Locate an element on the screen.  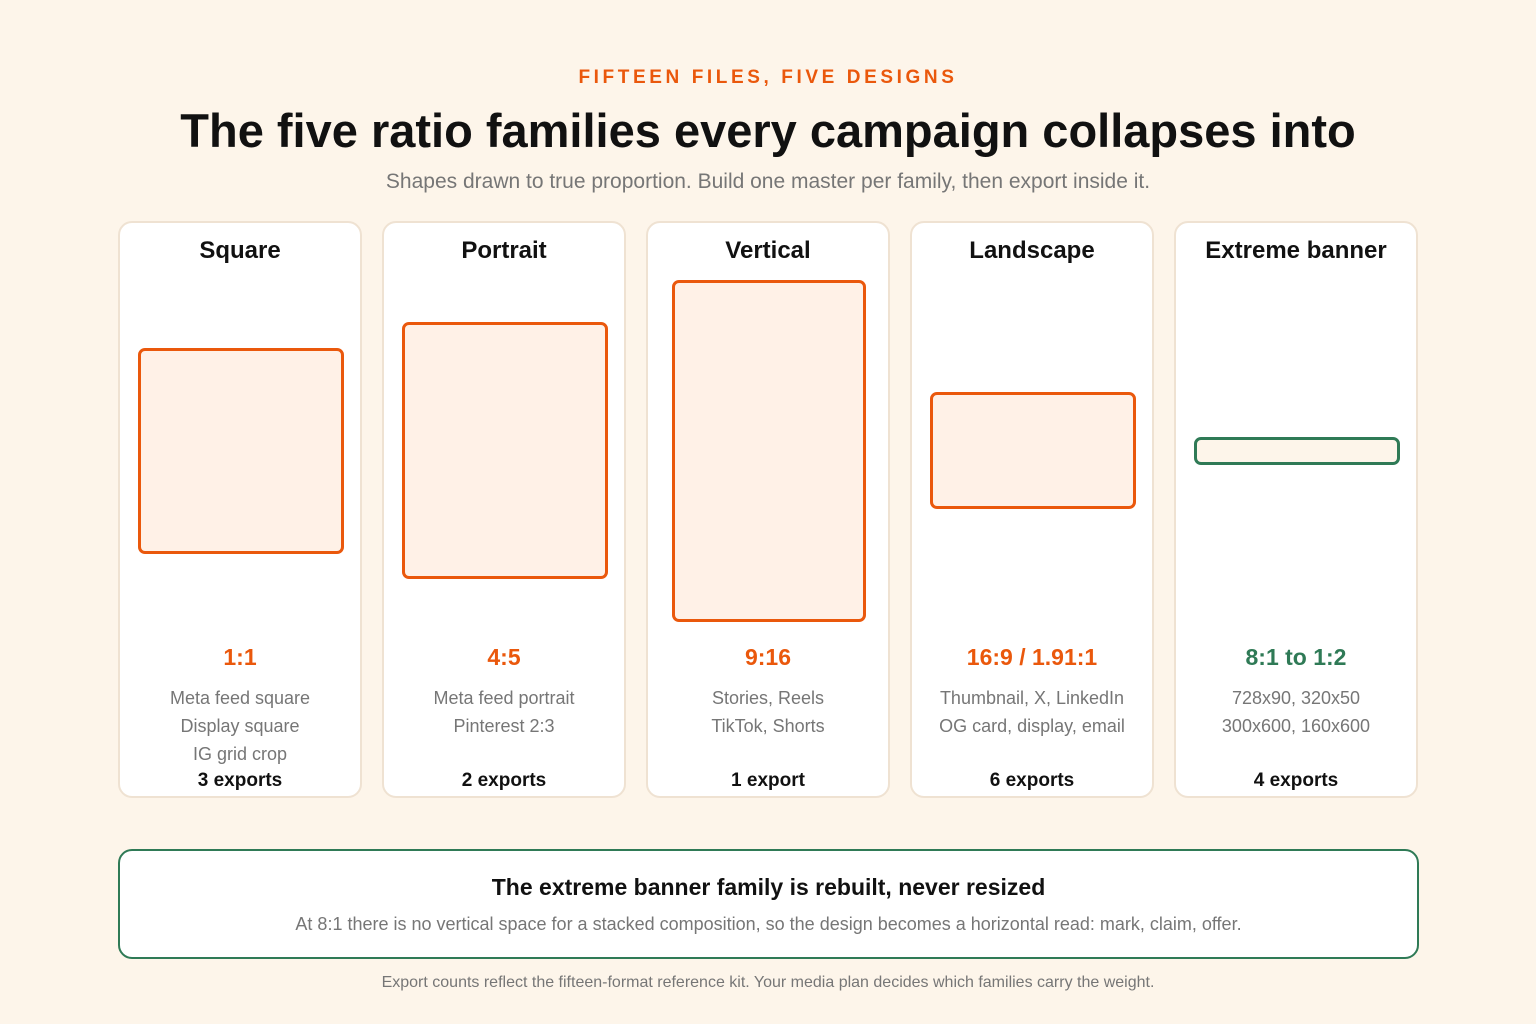
ratio-shape-square is located at coordinates (241, 451).